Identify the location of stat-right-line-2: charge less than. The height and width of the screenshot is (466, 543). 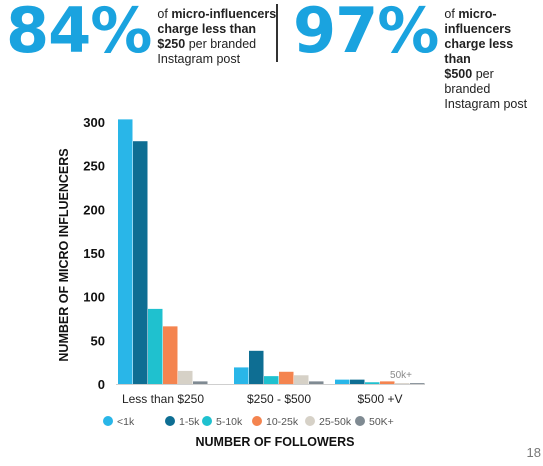
(479, 51).